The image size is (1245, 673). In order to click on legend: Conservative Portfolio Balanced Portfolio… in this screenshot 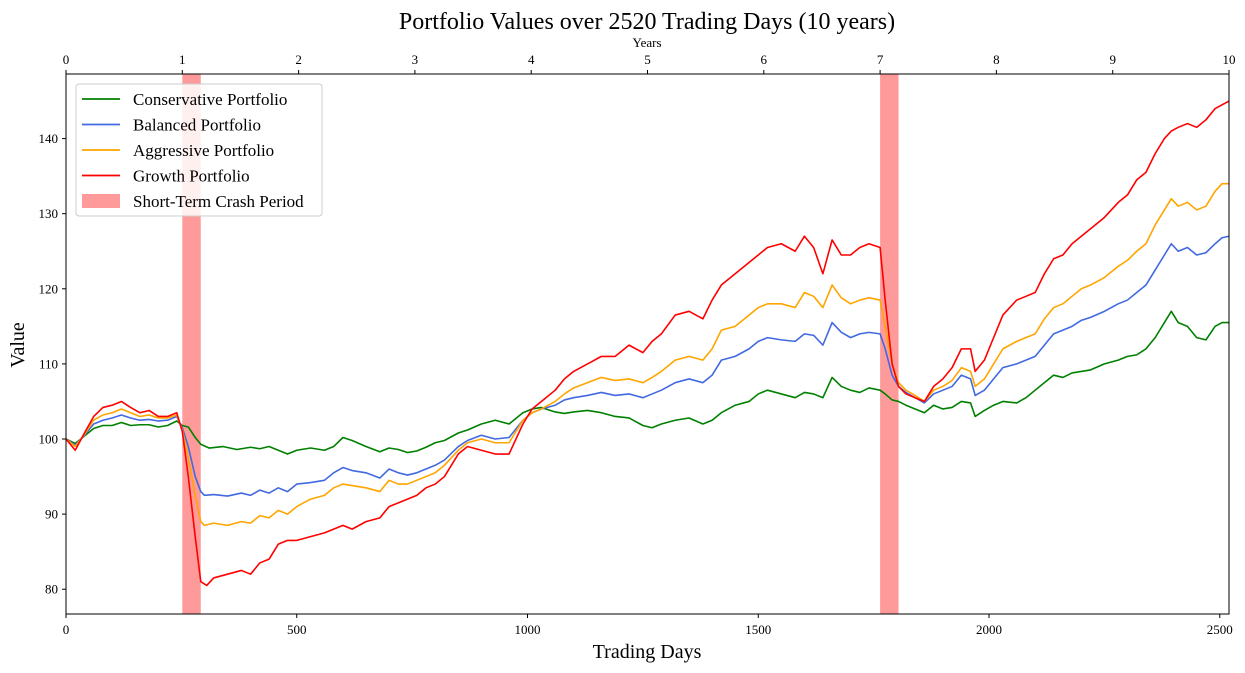, I will do `click(199, 150)`.